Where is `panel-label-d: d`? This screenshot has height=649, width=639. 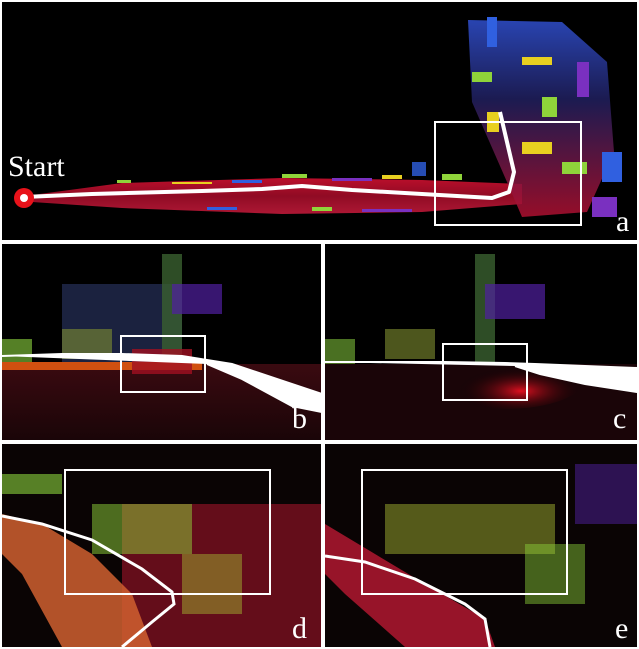
panel-label-d: d is located at coordinates (299, 628).